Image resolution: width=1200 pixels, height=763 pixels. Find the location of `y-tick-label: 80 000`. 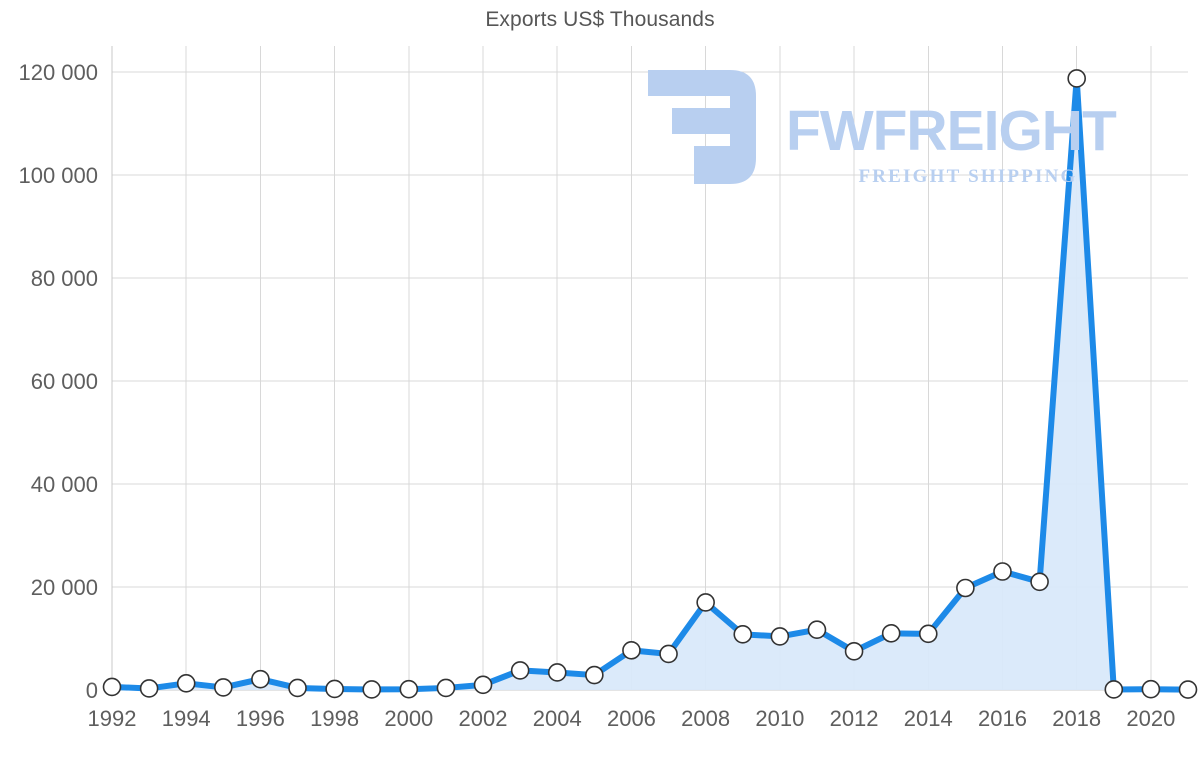

y-tick-label: 80 000 is located at coordinates (64, 278).